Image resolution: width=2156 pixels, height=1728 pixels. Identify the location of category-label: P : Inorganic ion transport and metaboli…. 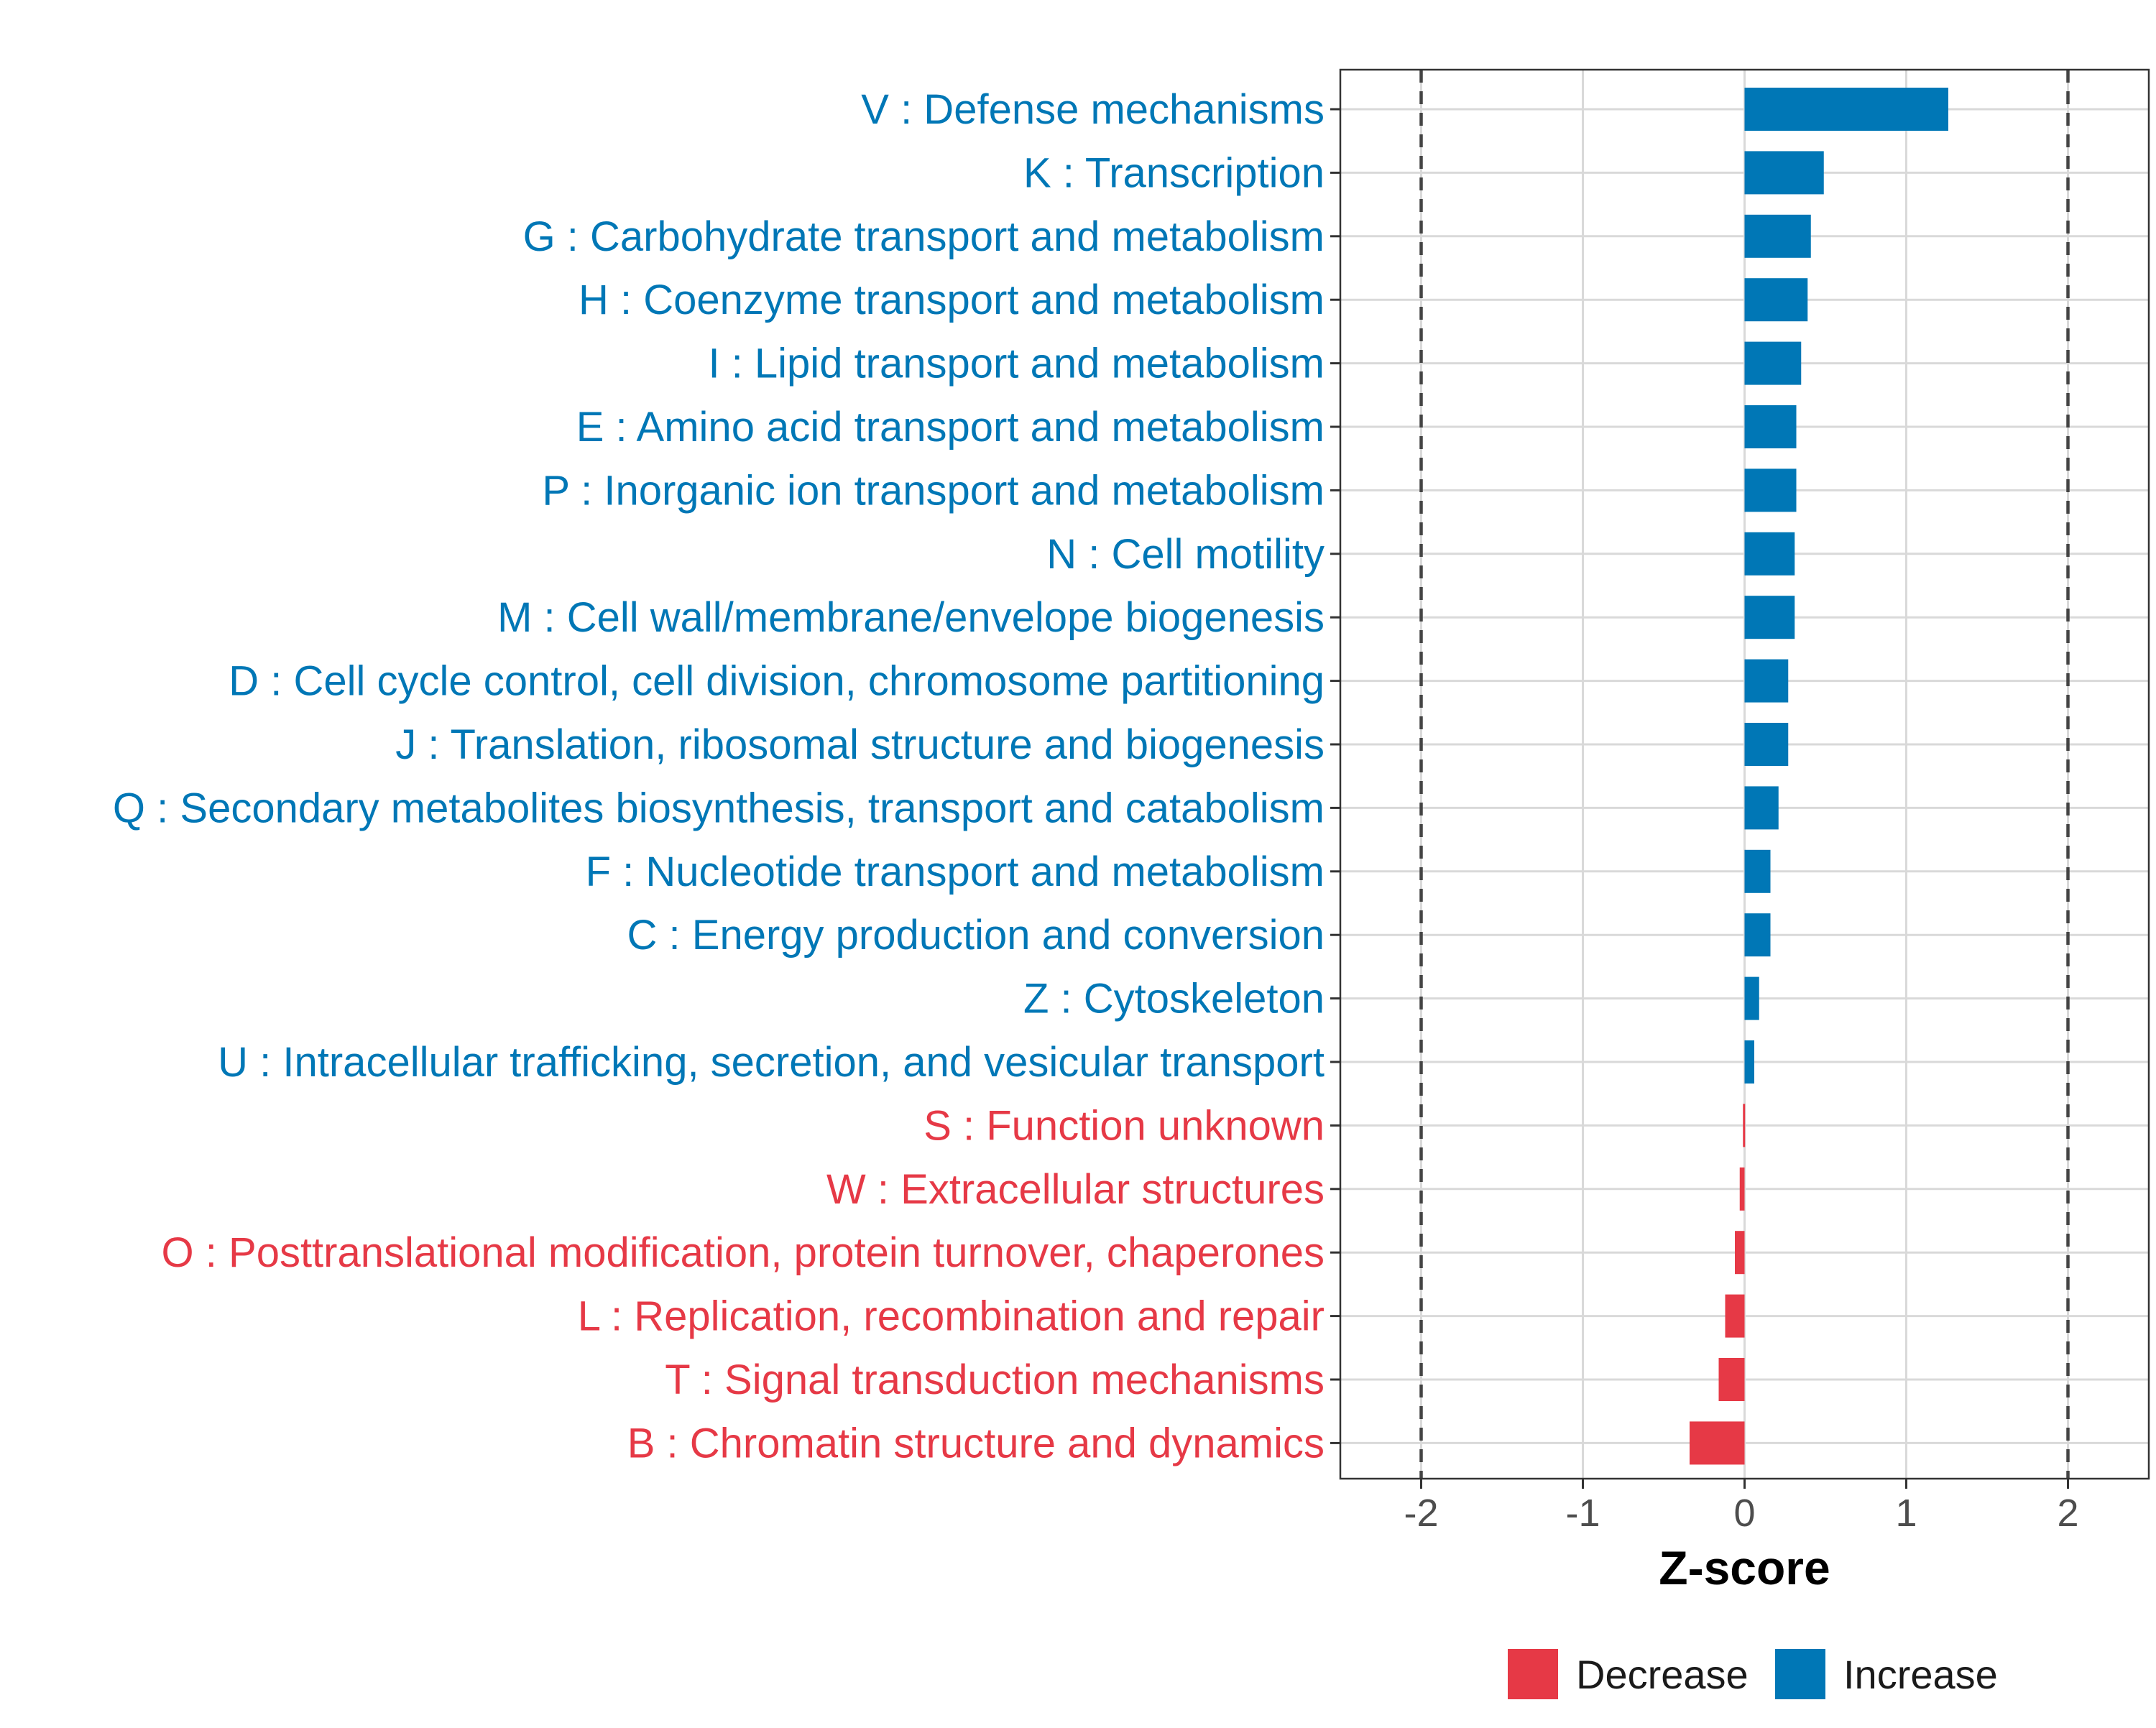
(934, 491).